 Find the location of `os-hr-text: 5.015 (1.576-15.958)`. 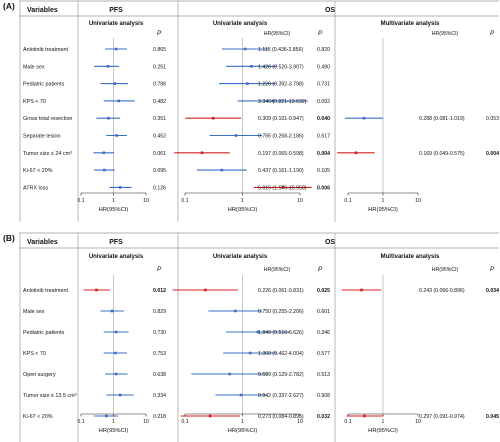

os-hr-text: 5.015 (1.576-15.958) is located at coordinates (282, 188).